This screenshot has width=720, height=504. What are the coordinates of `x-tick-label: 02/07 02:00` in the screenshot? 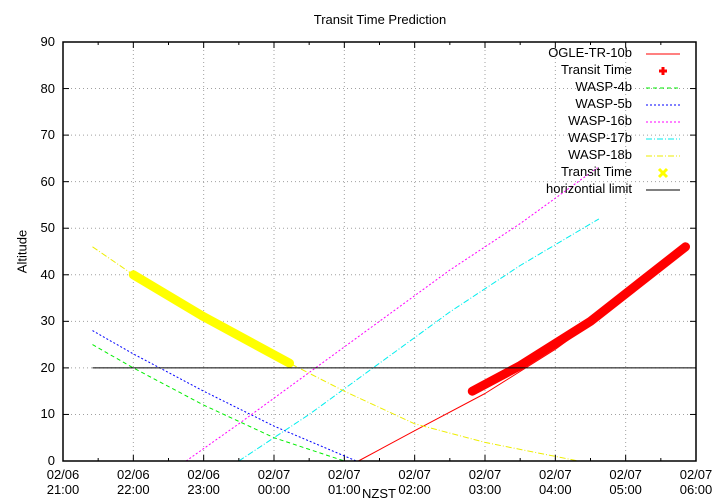 It's located at (414, 482).